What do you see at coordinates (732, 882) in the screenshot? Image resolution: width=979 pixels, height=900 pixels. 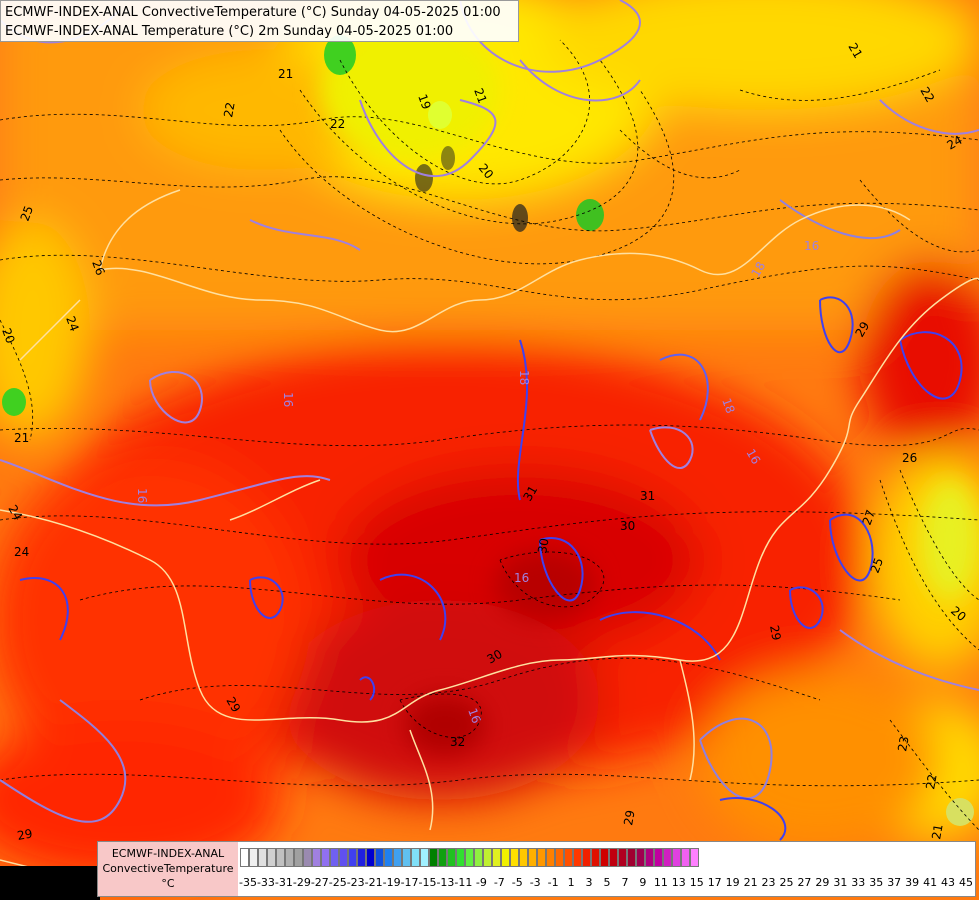 I see `legend-tick: 19` at bounding box center [732, 882].